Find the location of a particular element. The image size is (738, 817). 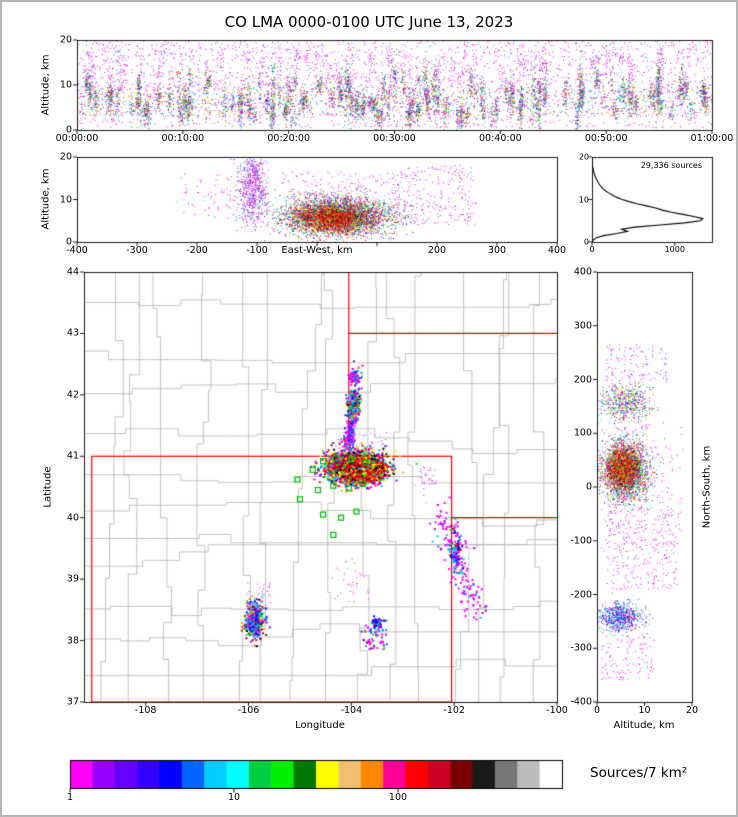

time-tick-label: 00:30:00 is located at coordinates (394, 138).